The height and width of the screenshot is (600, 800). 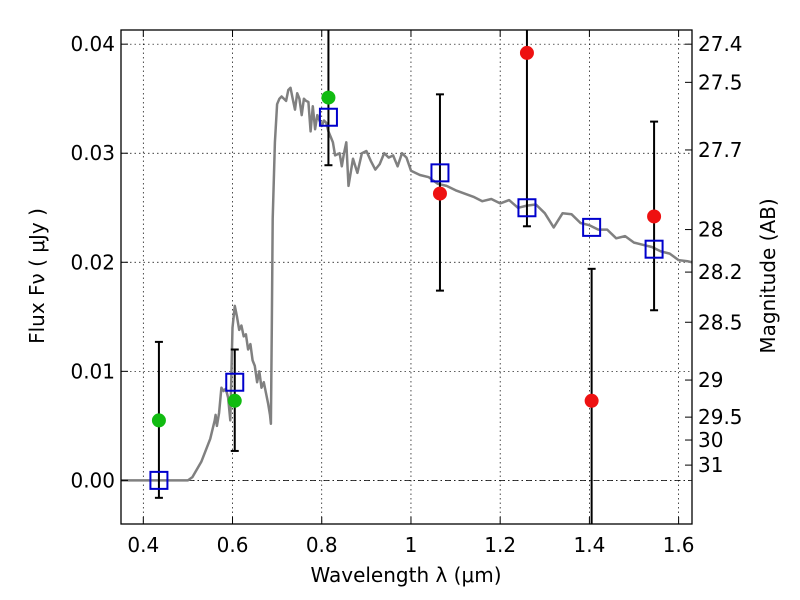 I want to click on magnitude-tick-label: 28, so click(x=710, y=230).